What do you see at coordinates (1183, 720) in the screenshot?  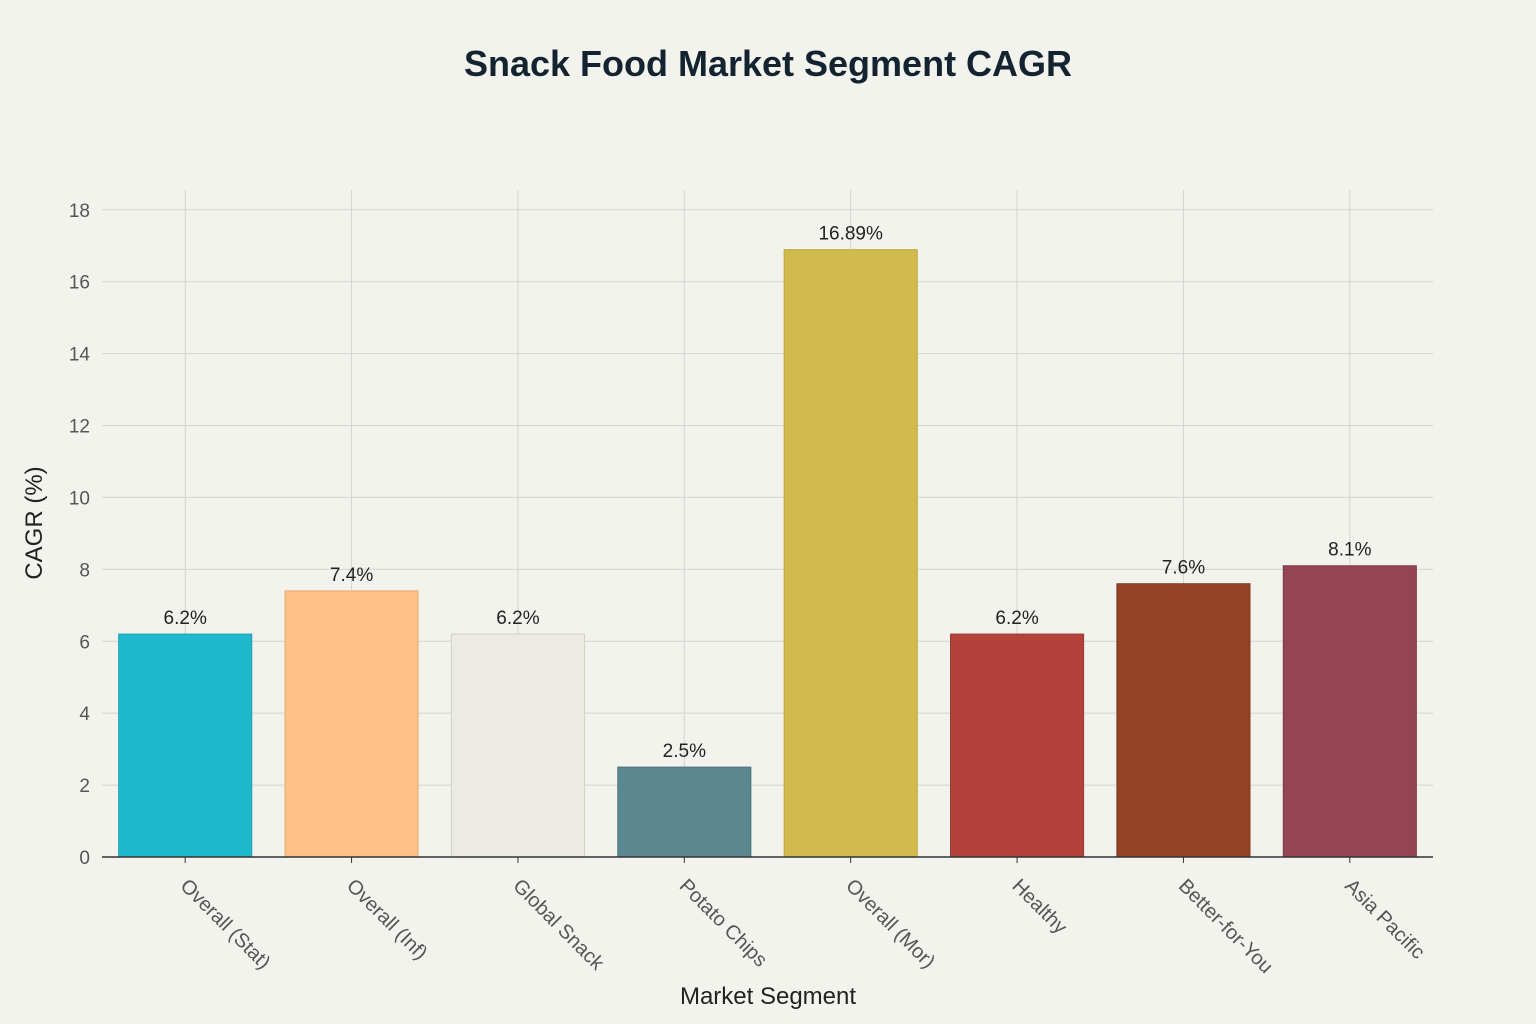 I see `bar-better-for-you` at bounding box center [1183, 720].